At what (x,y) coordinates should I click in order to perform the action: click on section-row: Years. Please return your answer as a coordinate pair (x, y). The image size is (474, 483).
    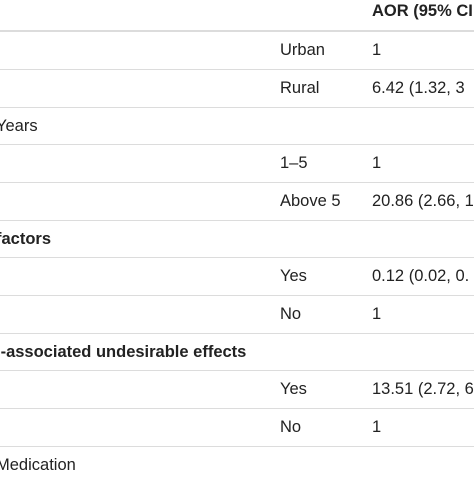
    Looking at the image, I should click on (237, 125).